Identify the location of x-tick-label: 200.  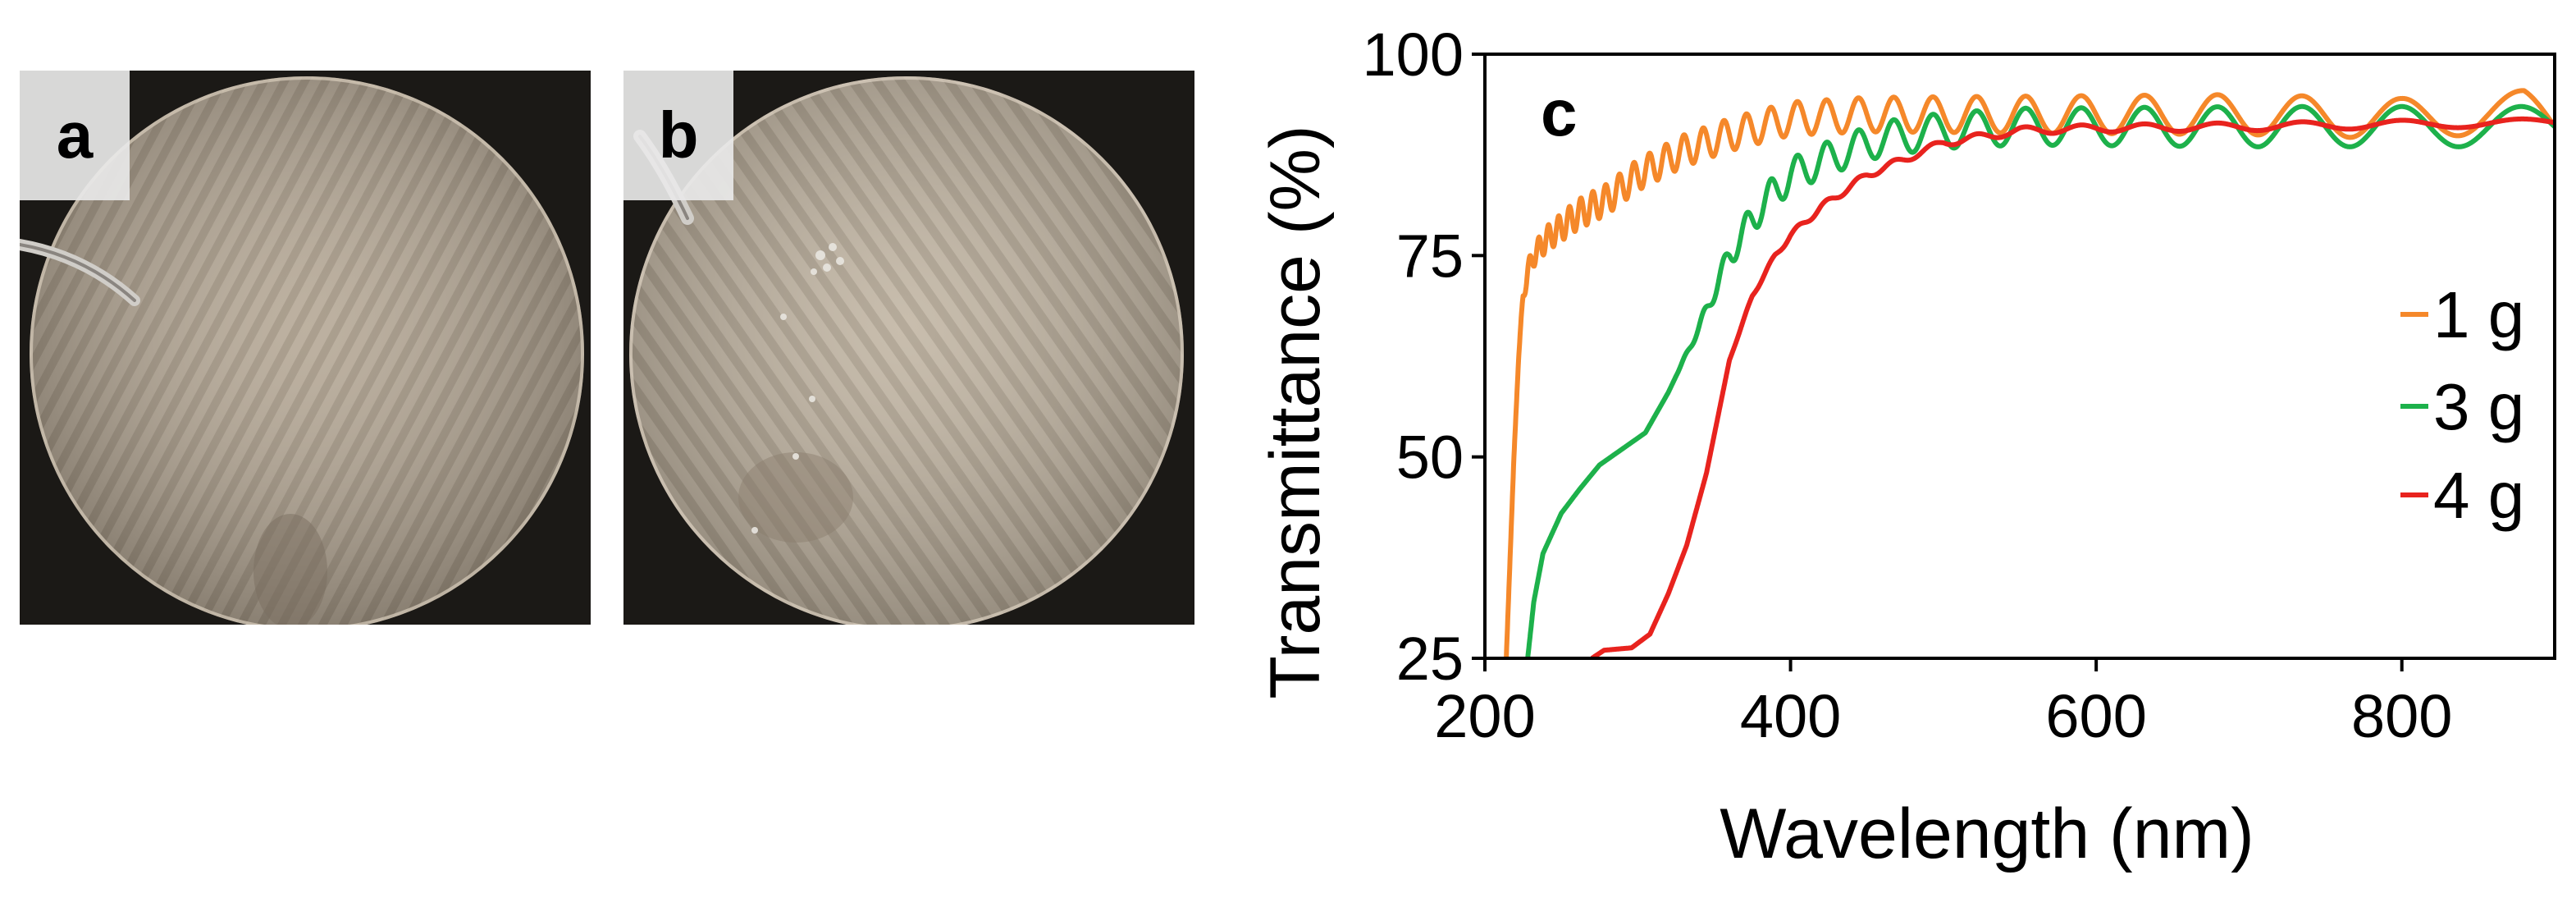
(1485, 716).